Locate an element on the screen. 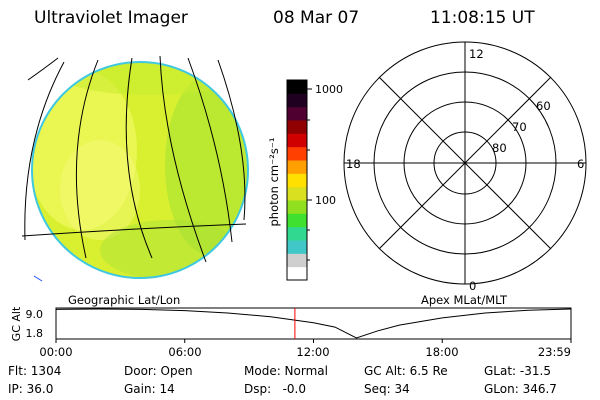 The image size is (600, 400). status-glat: GLat: -31.5 is located at coordinates (517, 371).